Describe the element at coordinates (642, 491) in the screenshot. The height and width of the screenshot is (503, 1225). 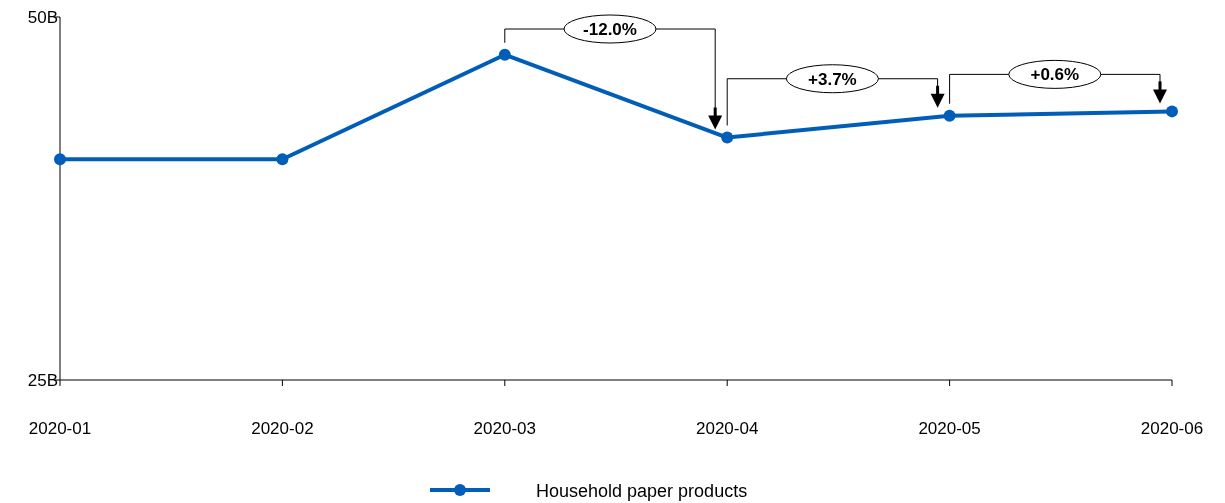
I see `text: Household paper products` at that location.